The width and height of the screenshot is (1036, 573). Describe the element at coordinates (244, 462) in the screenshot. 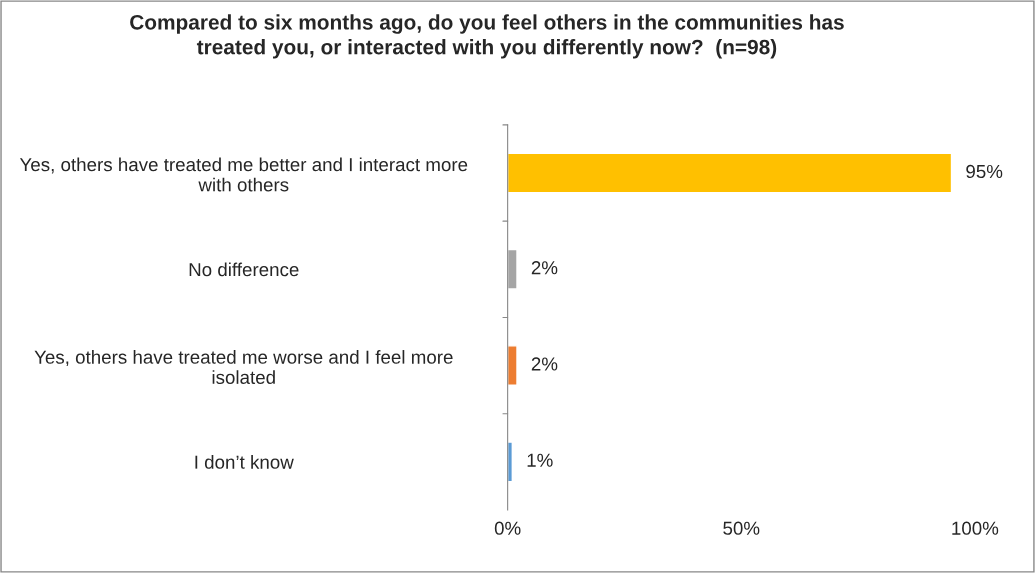

I see `y-tick-label: I don’t know` at that location.